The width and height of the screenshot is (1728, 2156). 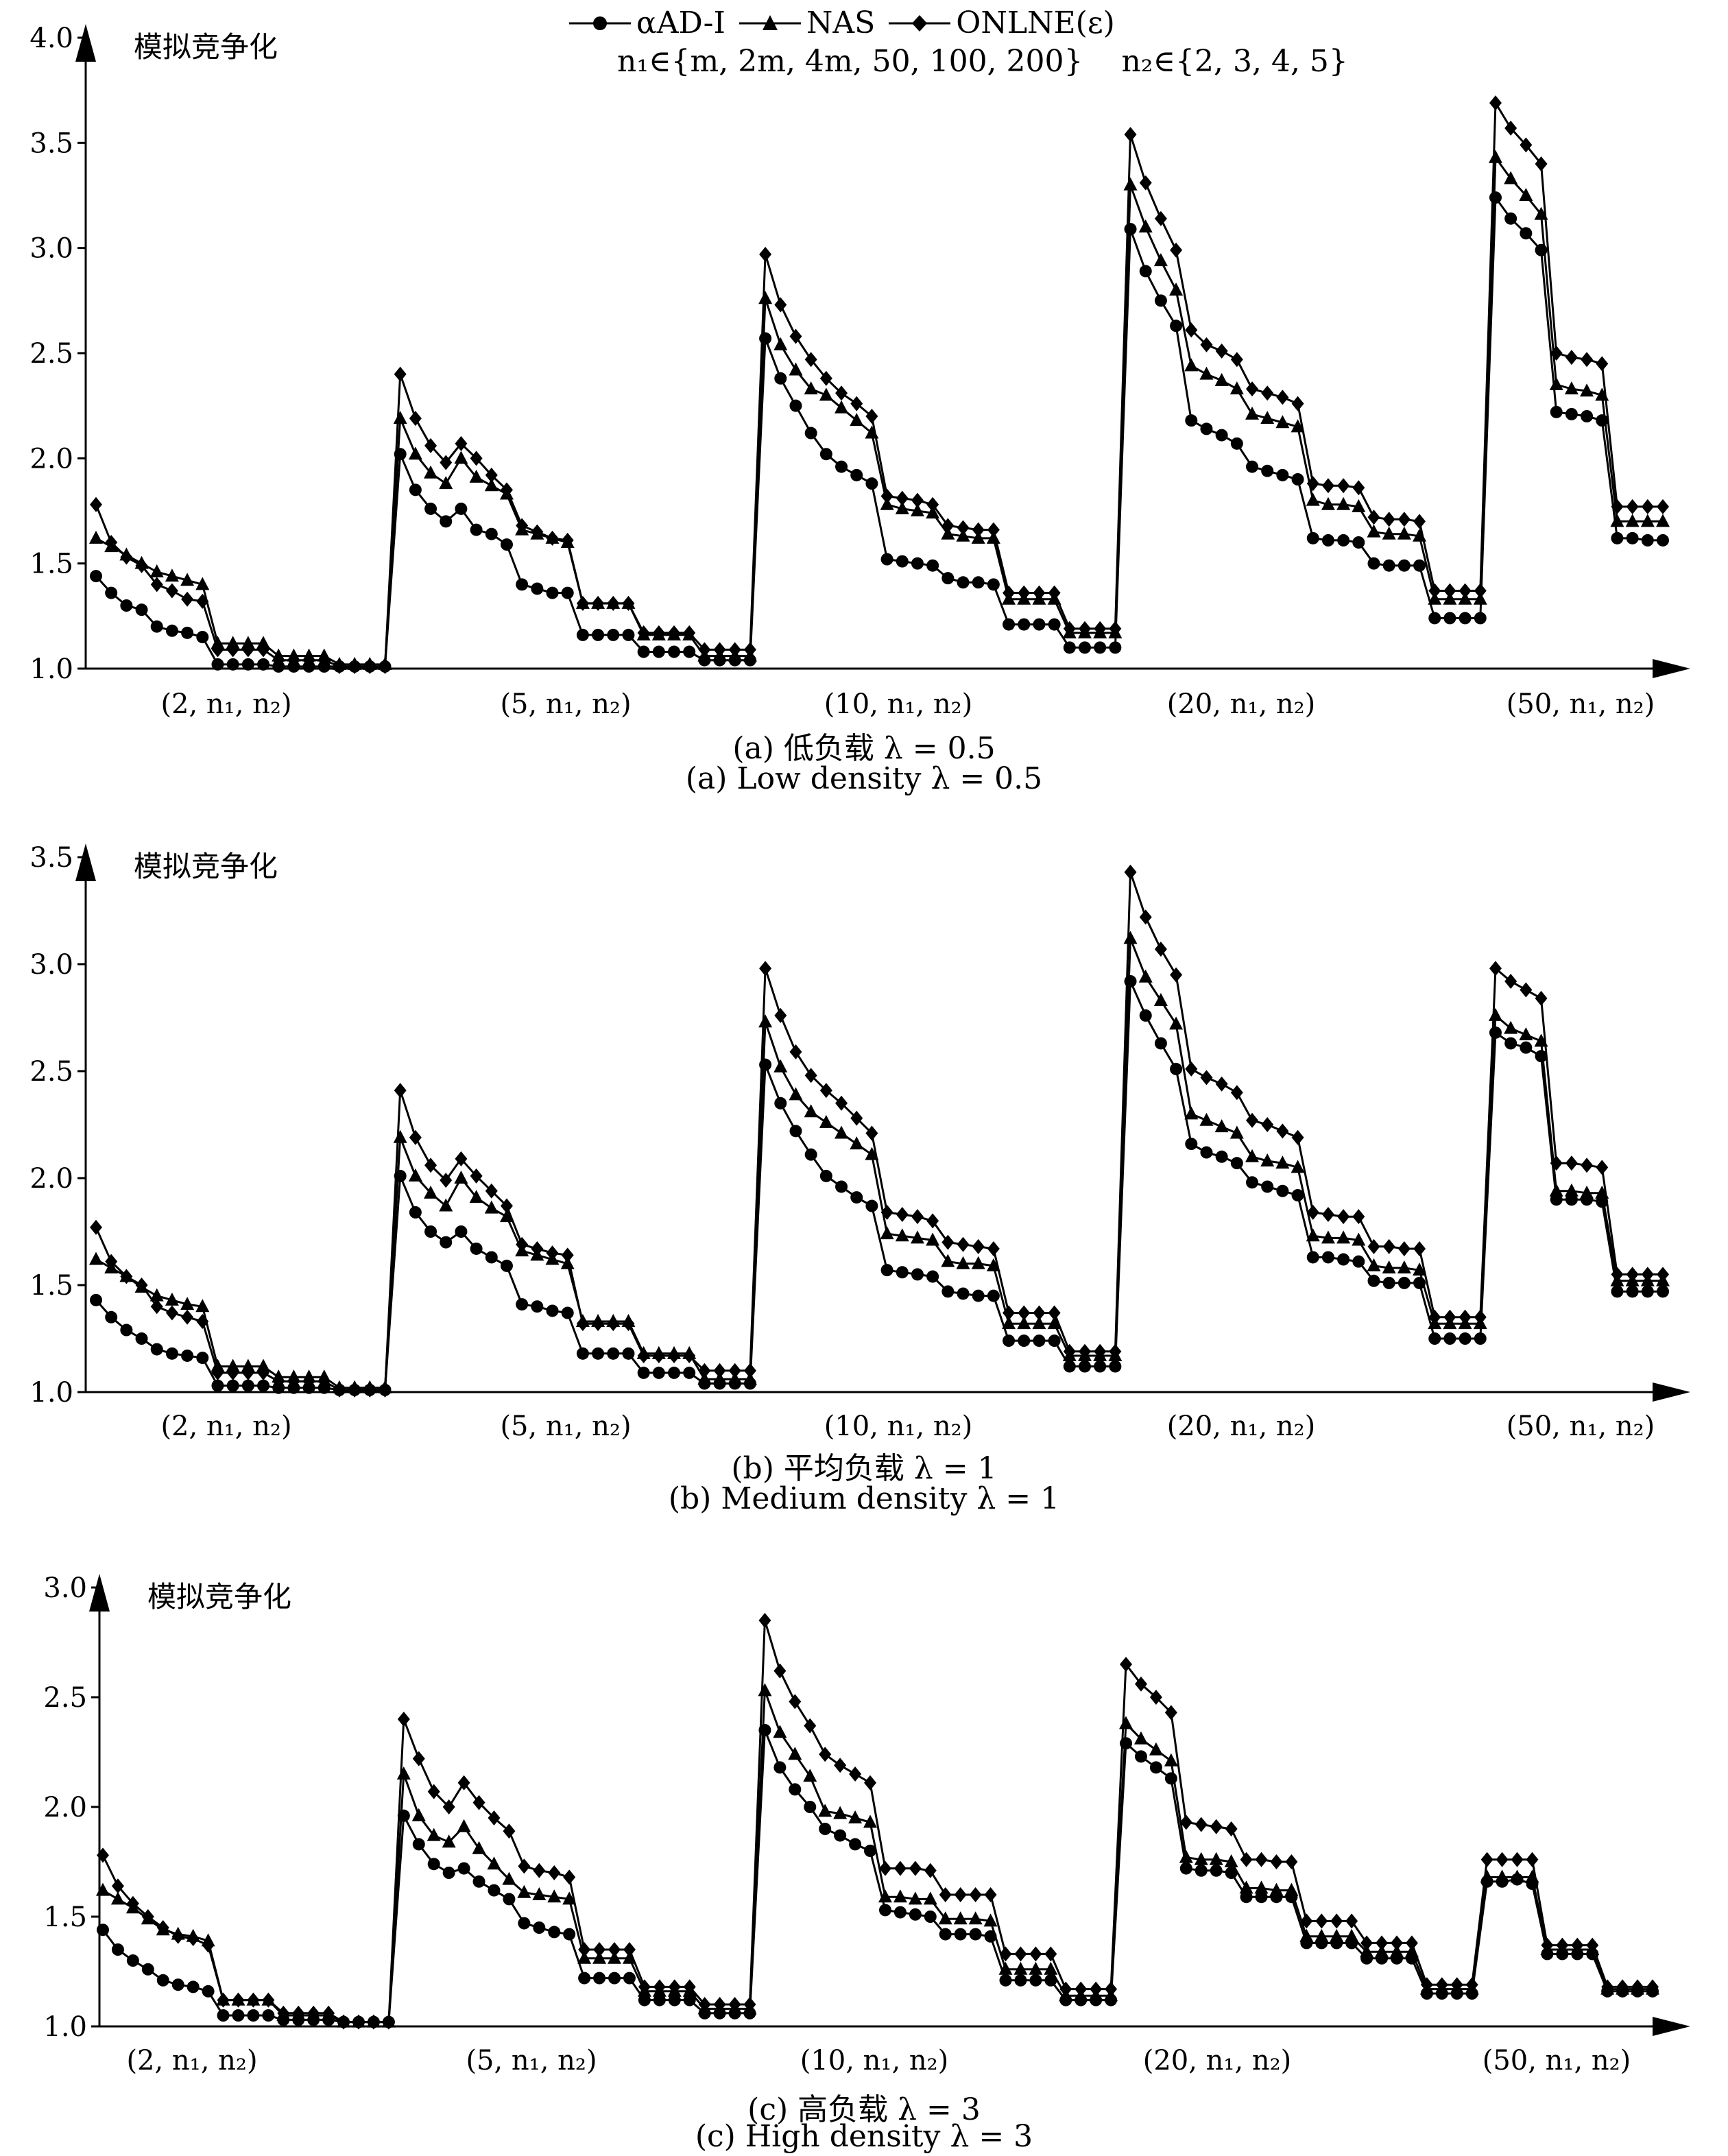 What do you see at coordinates (864, 1469) in the screenshot?
I see `caption-b-cn: (b) 平均负载 λ = 1` at bounding box center [864, 1469].